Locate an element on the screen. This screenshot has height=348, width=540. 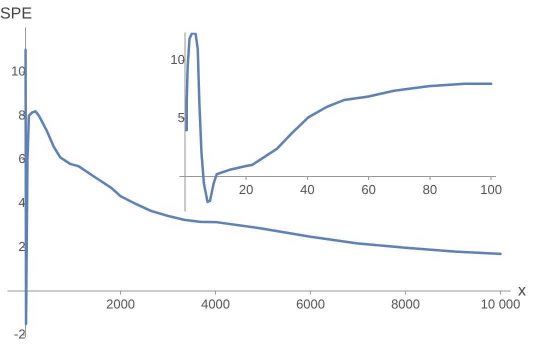
x-tick-label: 6000 is located at coordinates (310, 304).